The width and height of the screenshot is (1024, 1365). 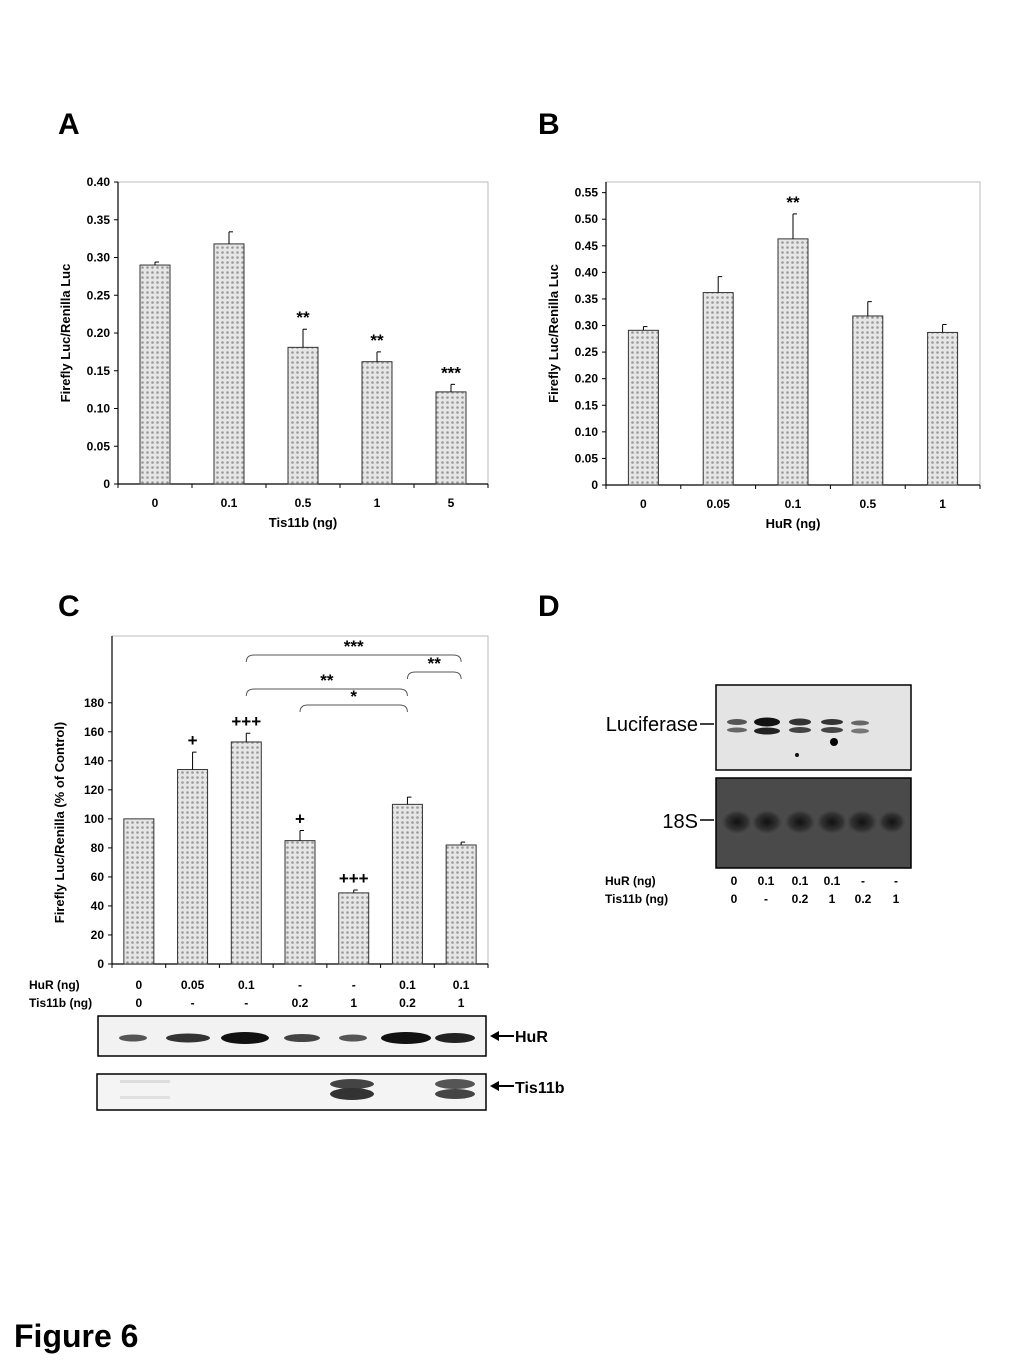 I want to click on y-tick-label: 80, so click(x=98, y=848).